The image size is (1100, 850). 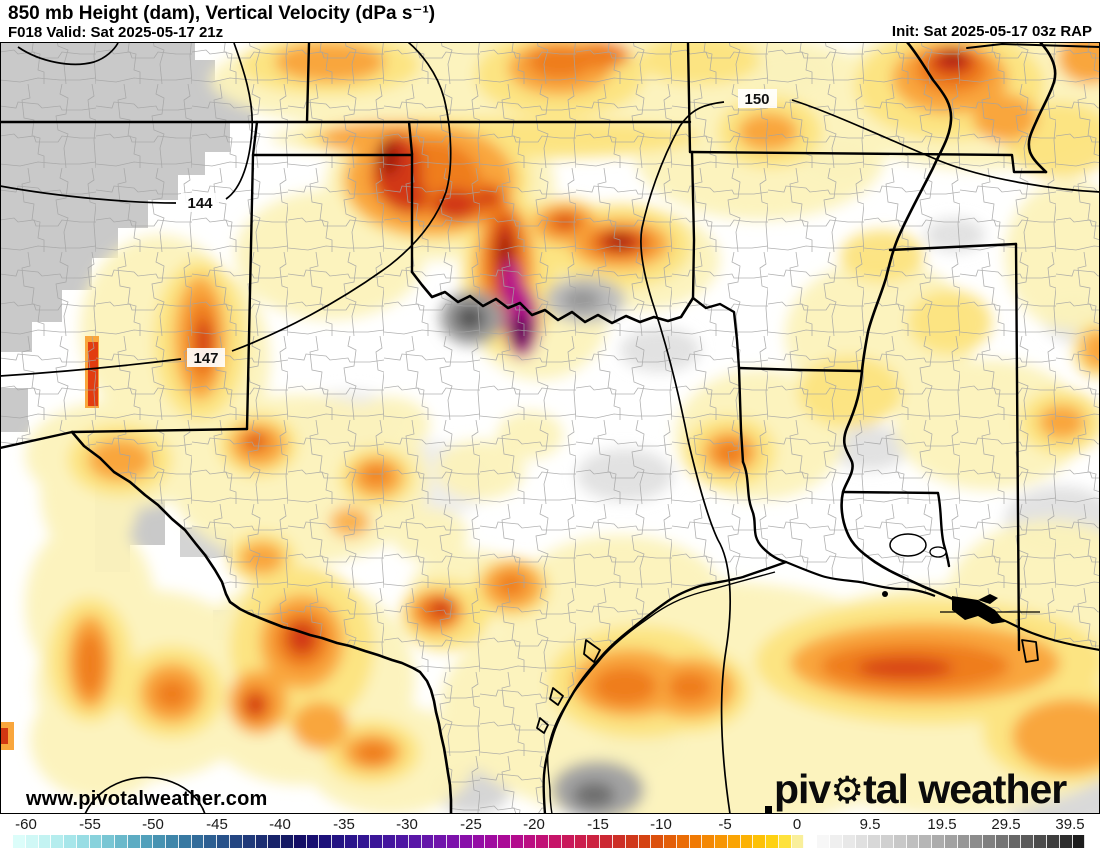 I want to click on init-time-label: Init: Sat 2025-05-17 03z RAP, so click(x=991, y=31).